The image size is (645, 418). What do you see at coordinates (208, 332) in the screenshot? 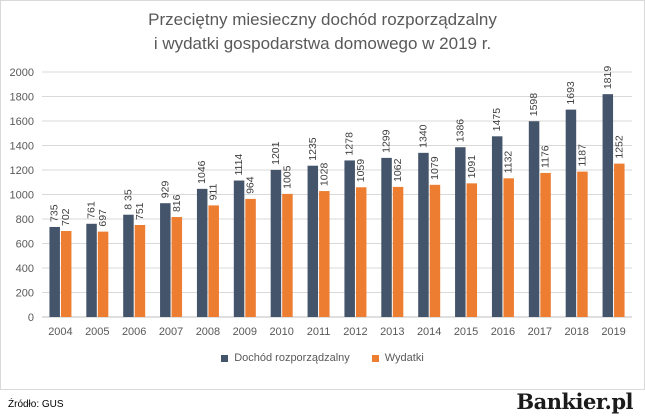
I see `x-tick-label: 2008` at bounding box center [208, 332].